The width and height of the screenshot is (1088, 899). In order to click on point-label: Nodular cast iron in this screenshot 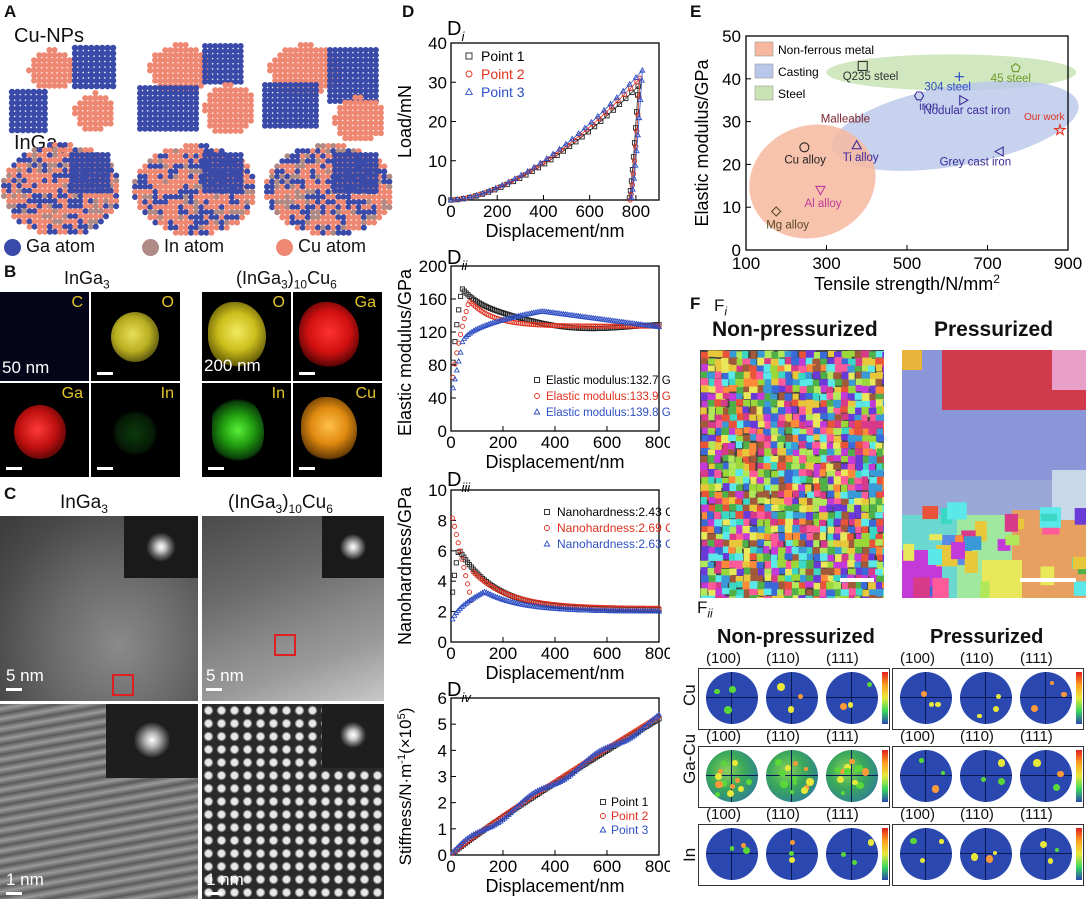, I will do `click(966, 111)`.